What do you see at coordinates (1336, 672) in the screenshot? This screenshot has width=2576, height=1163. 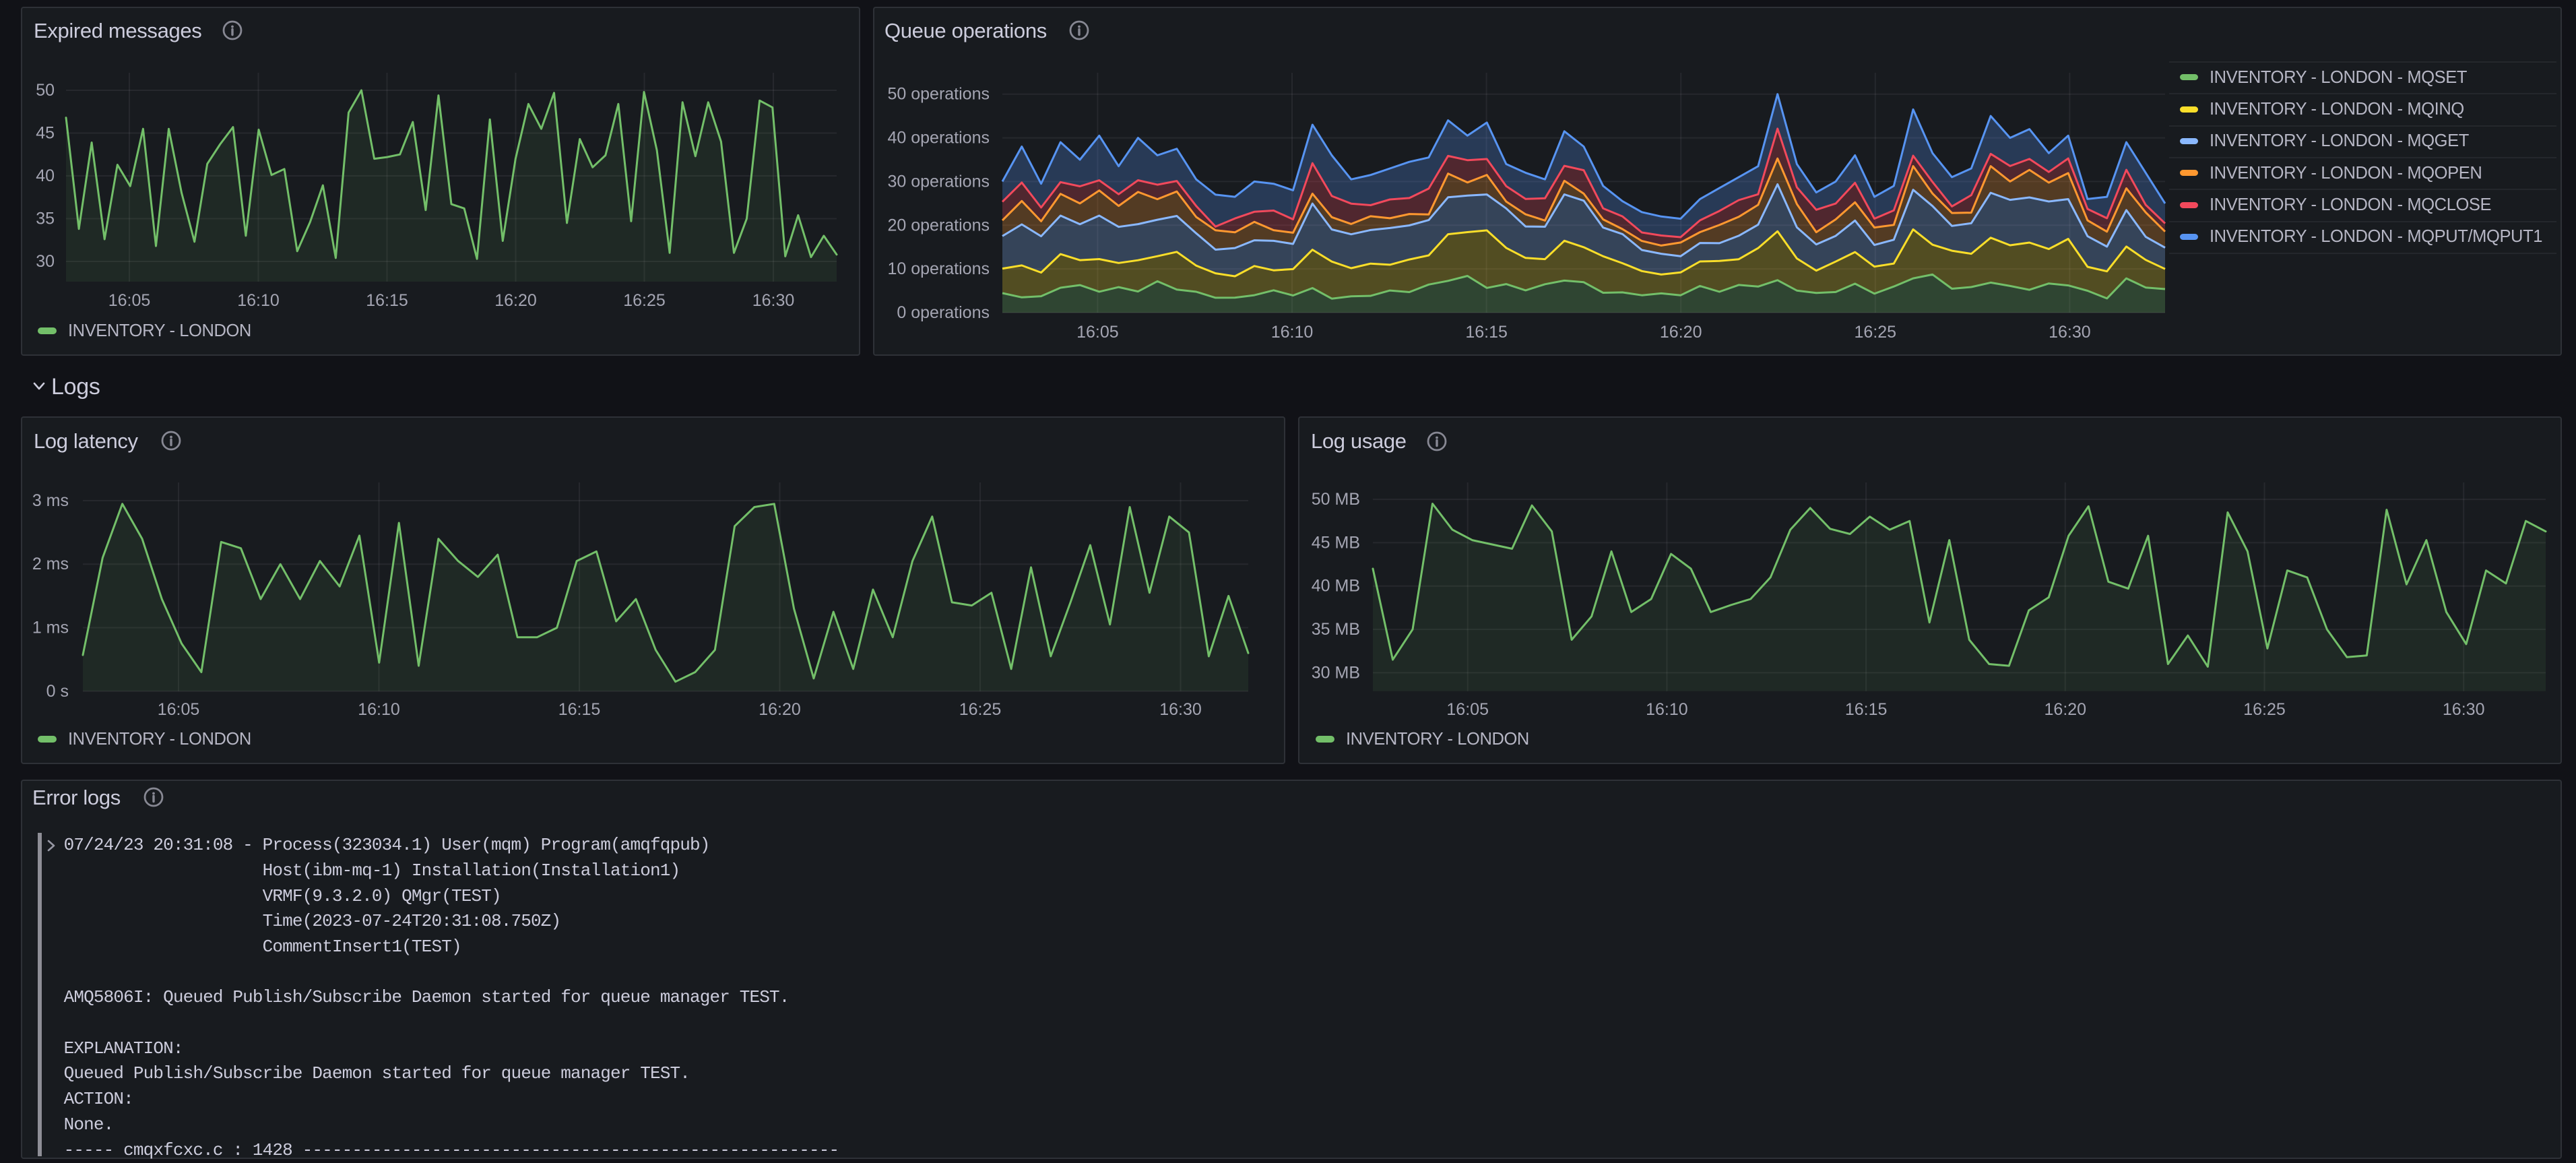 I see `svg-text: 30 MB` at bounding box center [1336, 672].